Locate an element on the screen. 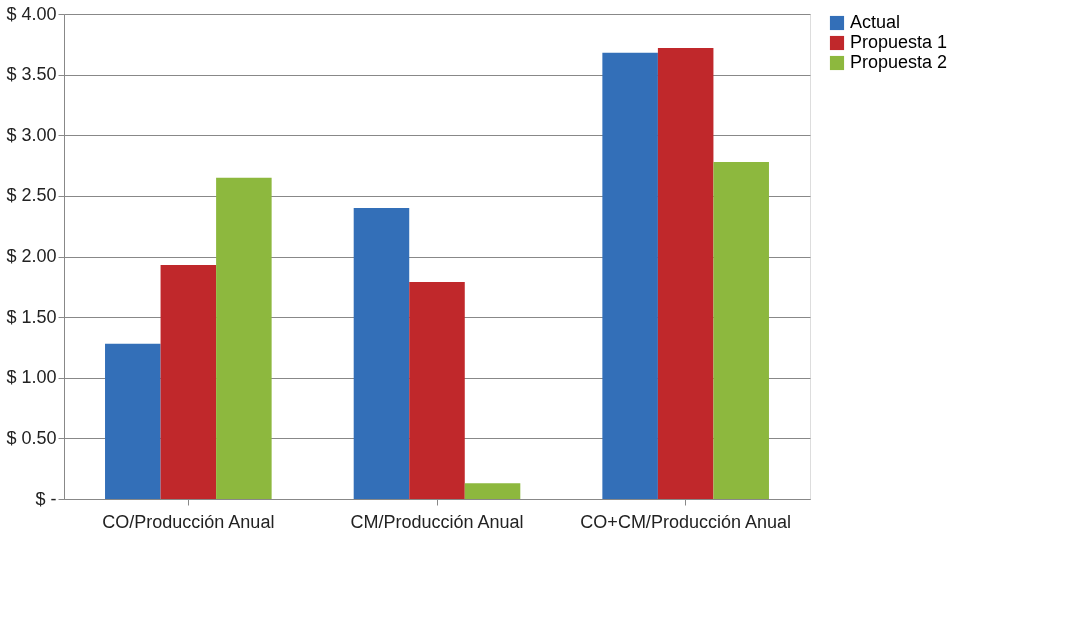 This screenshot has width=1088, height=635. y-tick-label: $ 1.00 is located at coordinates (31, 377).